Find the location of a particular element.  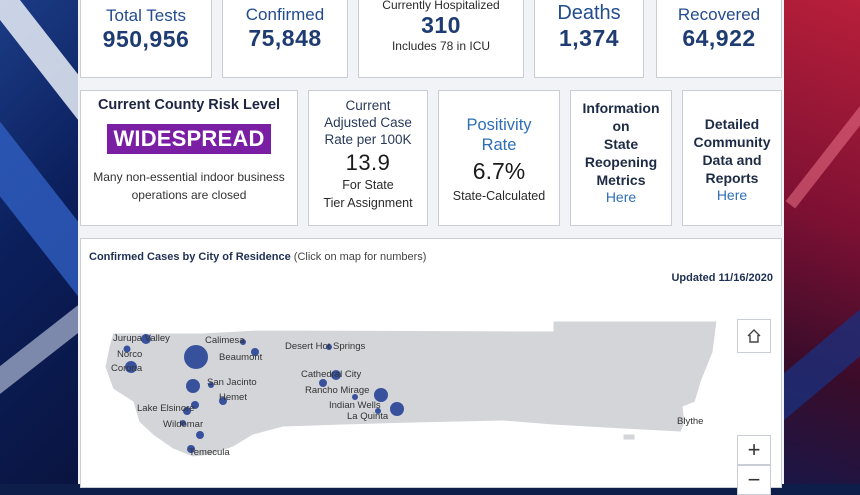

label-rancho-mirage: Rancho Mirage is located at coordinates (337, 390).